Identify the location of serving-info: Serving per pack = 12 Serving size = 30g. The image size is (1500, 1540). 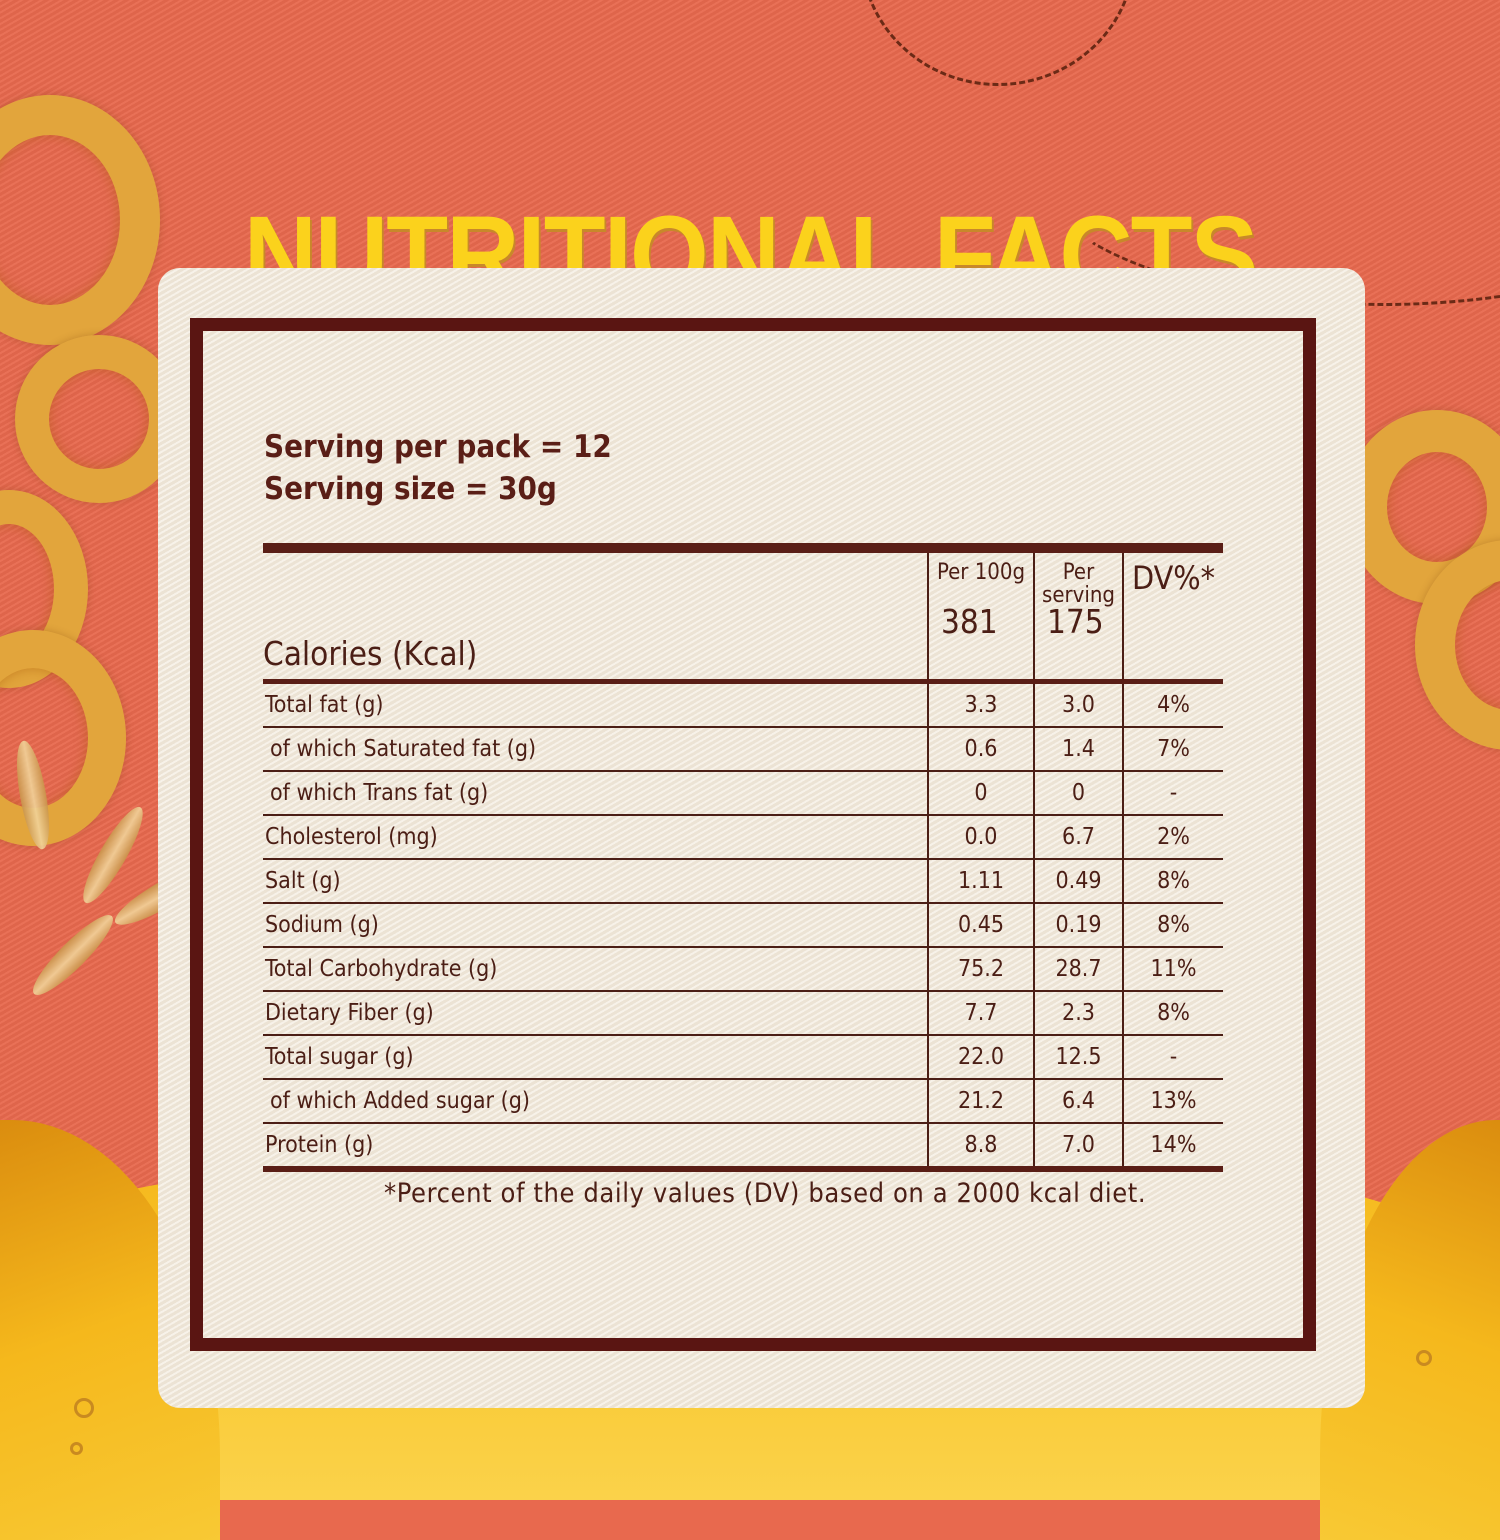
(438, 468).